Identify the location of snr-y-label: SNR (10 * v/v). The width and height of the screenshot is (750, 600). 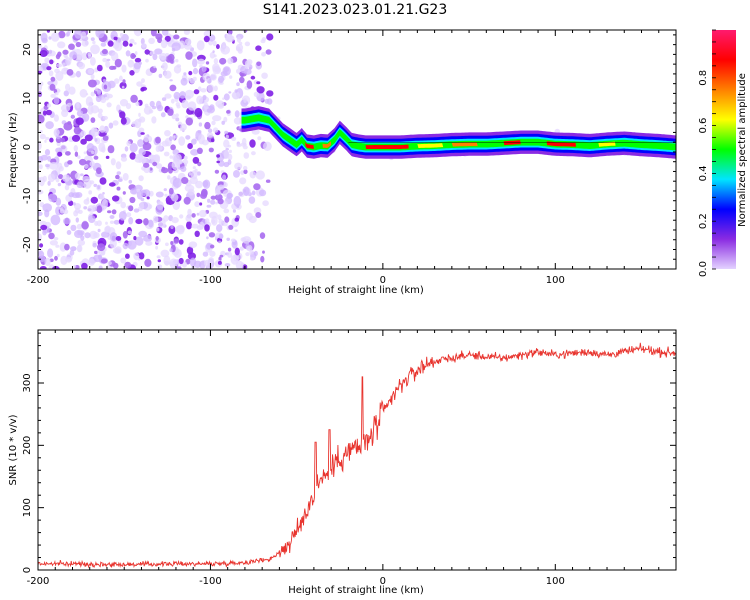
(13, 449).